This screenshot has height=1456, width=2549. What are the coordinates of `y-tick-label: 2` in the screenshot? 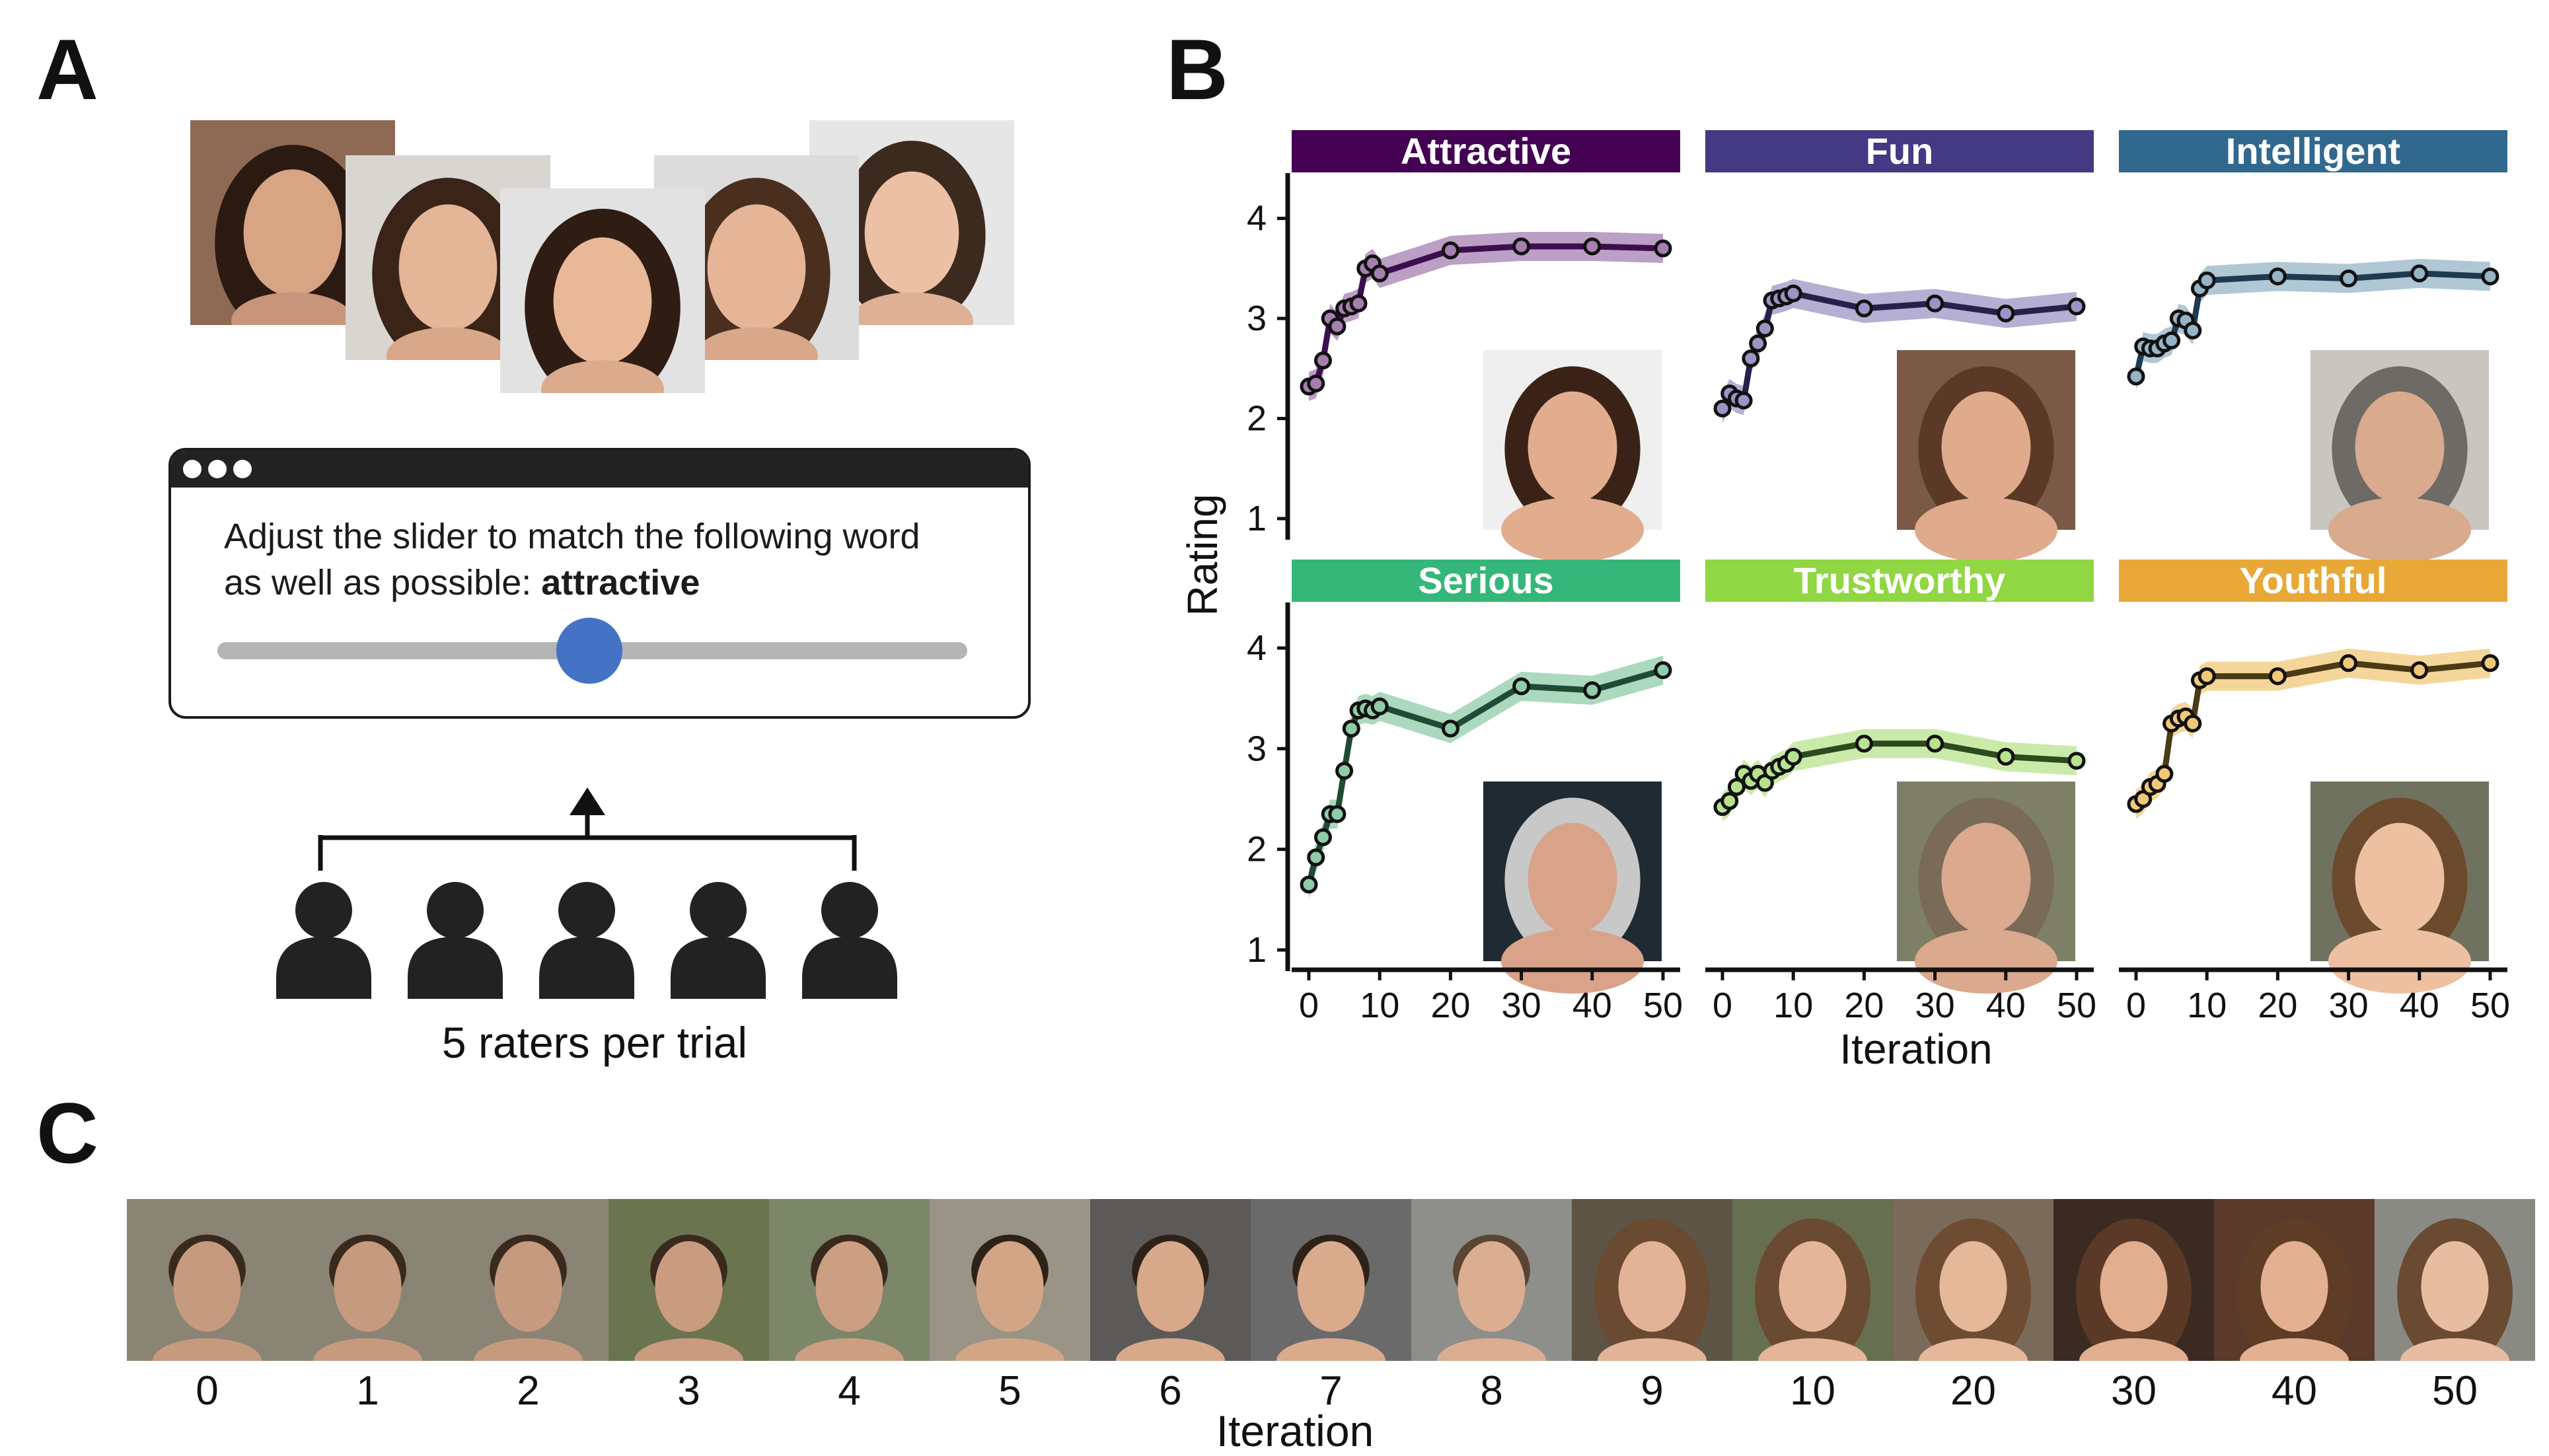 It's located at (1257, 419).